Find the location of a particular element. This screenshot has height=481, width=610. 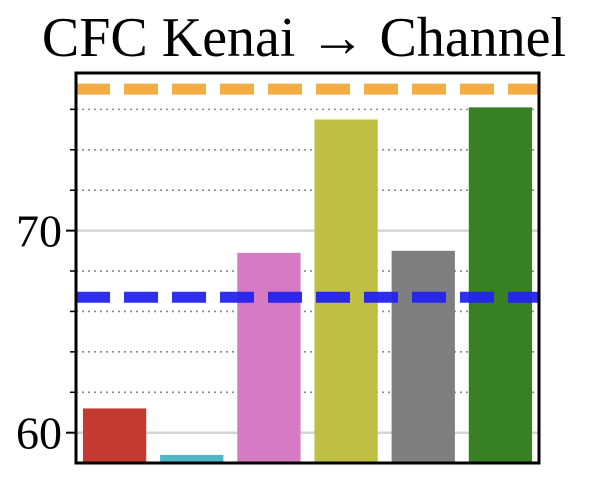

y-tick-label: 60 is located at coordinates (39, 433).